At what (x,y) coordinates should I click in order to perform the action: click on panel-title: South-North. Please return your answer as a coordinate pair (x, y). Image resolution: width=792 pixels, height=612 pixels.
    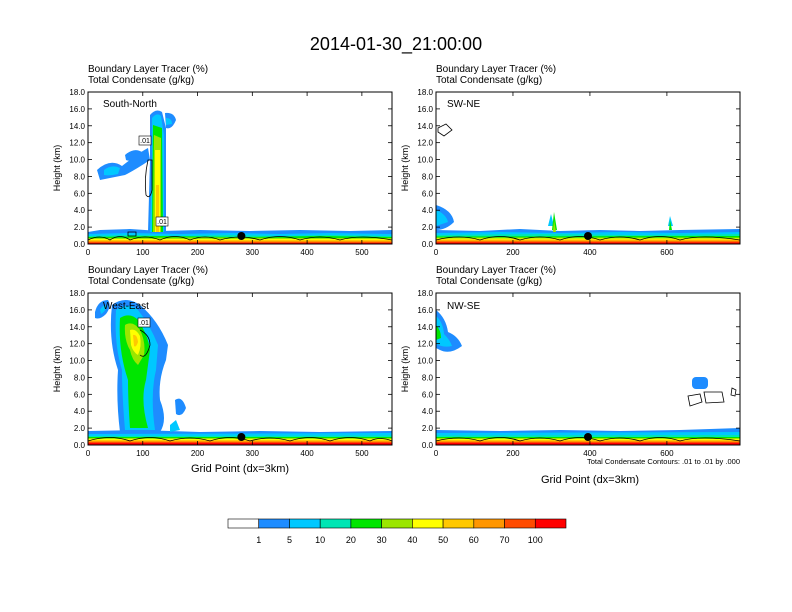
    Looking at the image, I should click on (130, 104).